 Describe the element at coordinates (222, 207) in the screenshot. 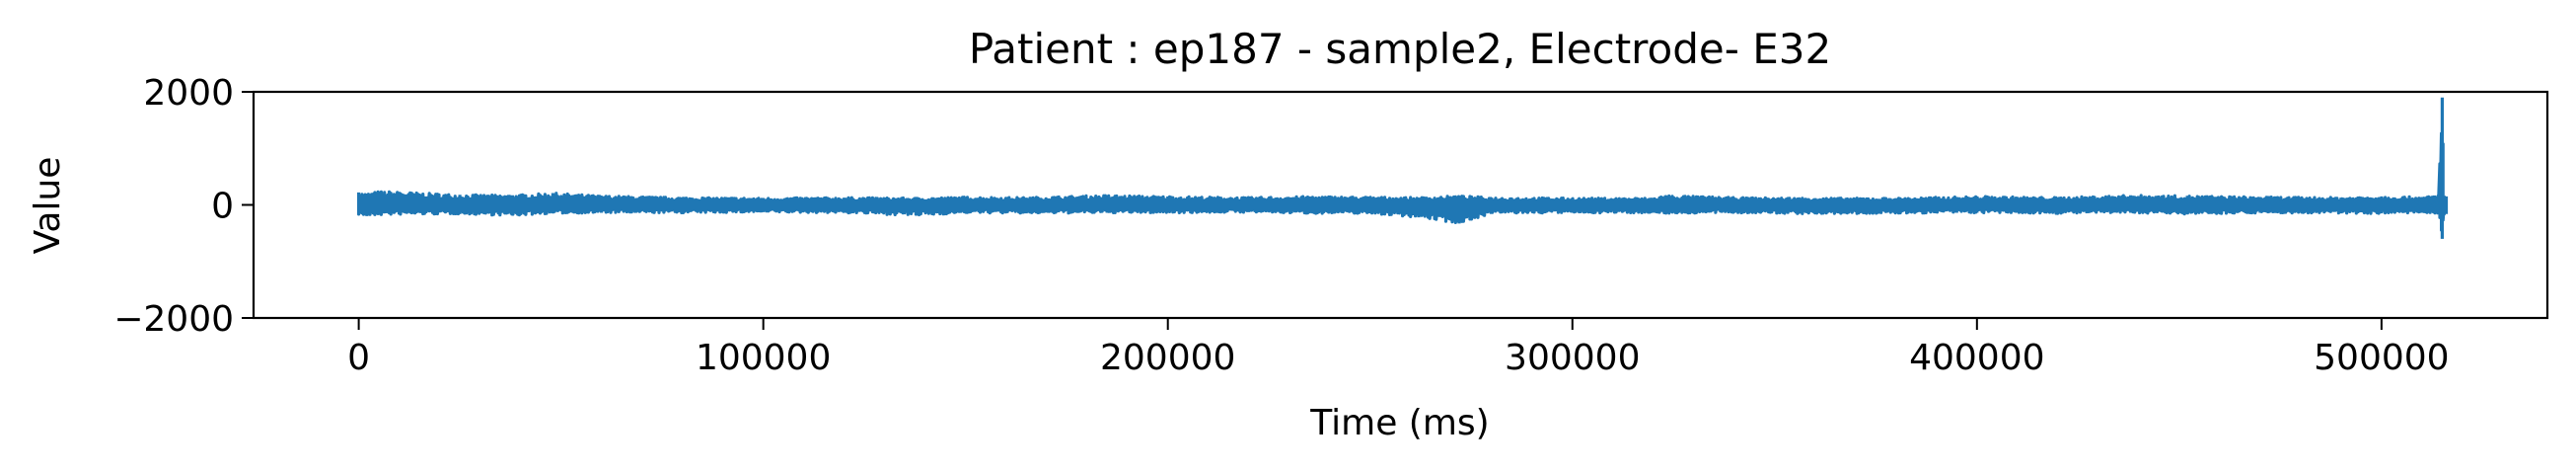

I see `y-tick-label: 0` at that location.